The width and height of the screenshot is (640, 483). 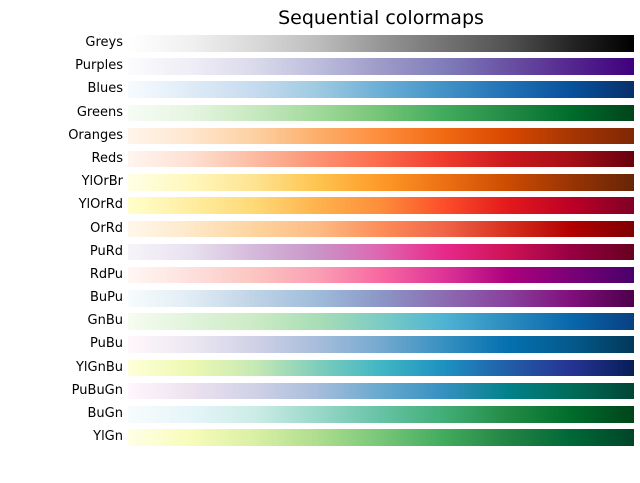 What do you see at coordinates (99, 367) in the screenshot?
I see `colormap-label: YlGnBu` at bounding box center [99, 367].